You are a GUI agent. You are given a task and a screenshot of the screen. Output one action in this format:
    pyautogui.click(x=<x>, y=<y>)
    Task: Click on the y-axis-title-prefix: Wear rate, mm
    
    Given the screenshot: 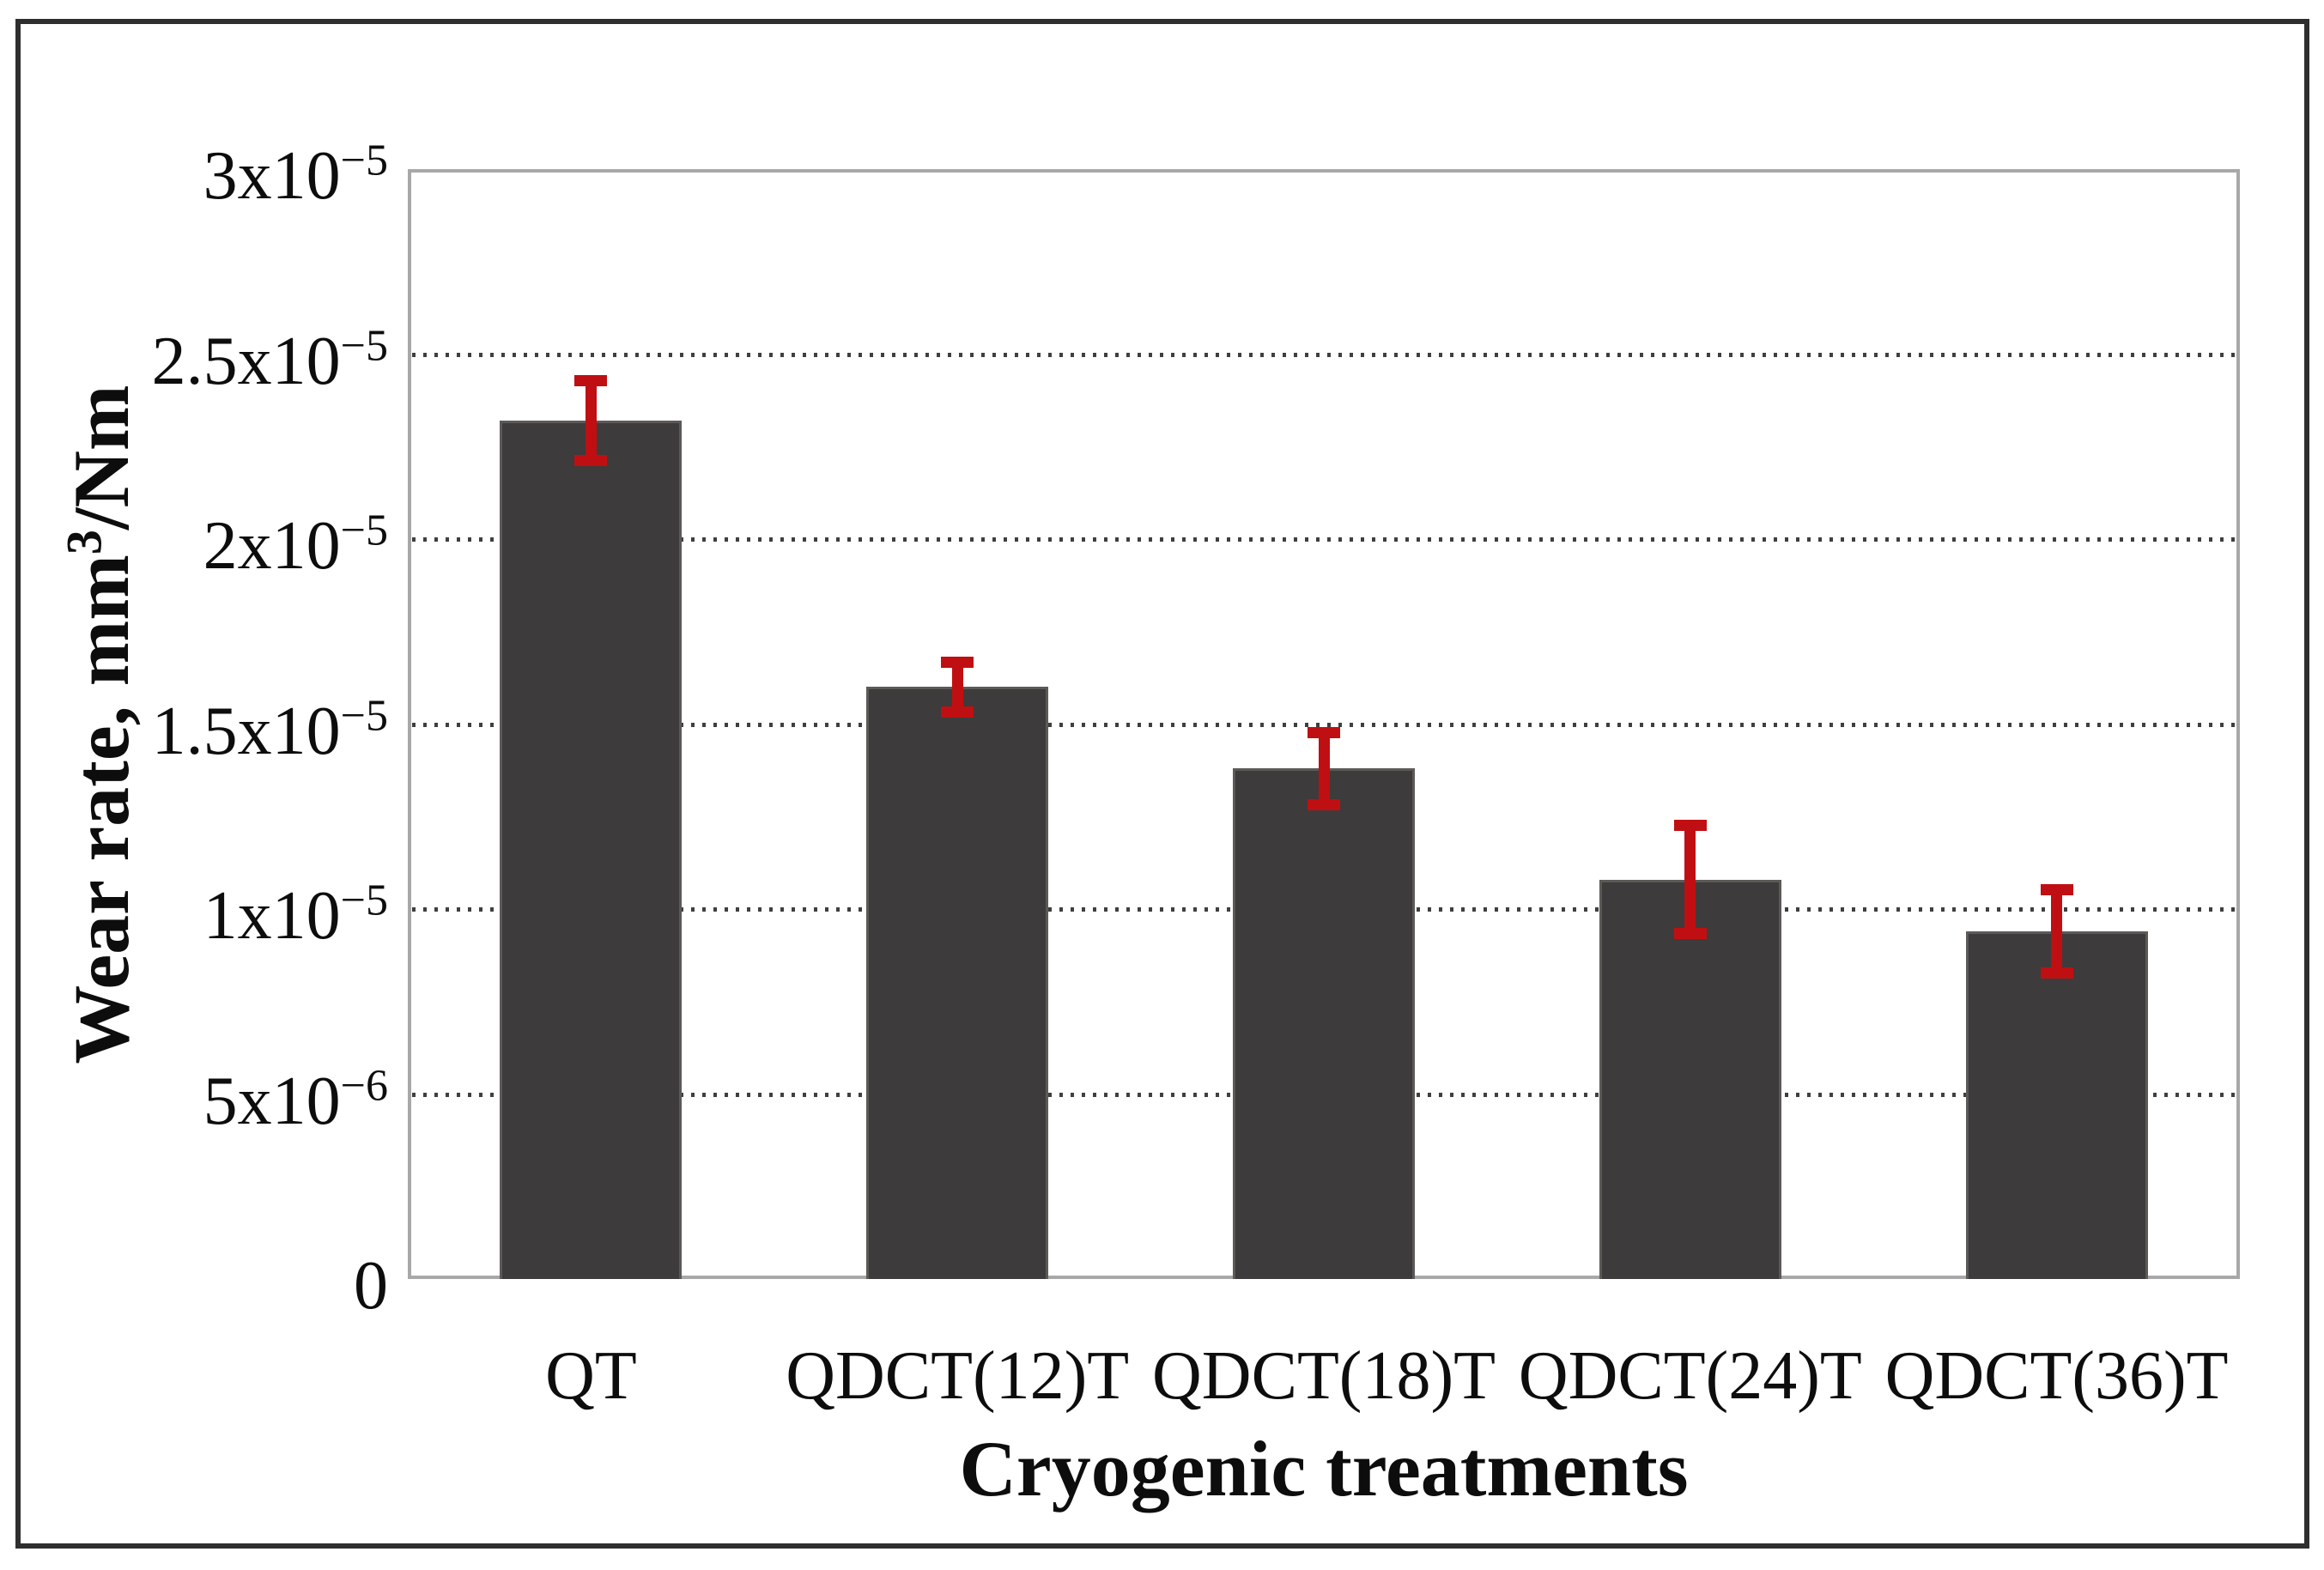 What is the action you would take?
    pyautogui.click(x=102, y=809)
    